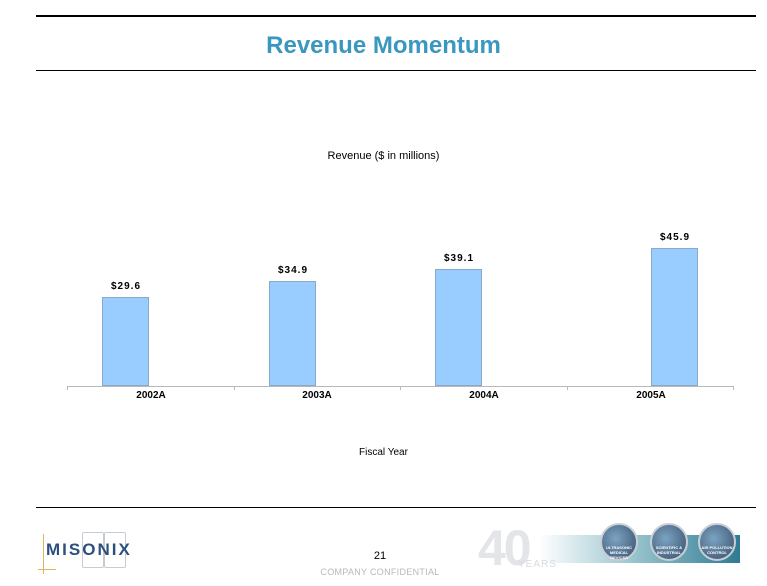 Image resolution: width=767 pixels, height=586 pixels. What do you see at coordinates (675, 237) in the screenshot?
I see `data-label-2005a: $45.9` at bounding box center [675, 237].